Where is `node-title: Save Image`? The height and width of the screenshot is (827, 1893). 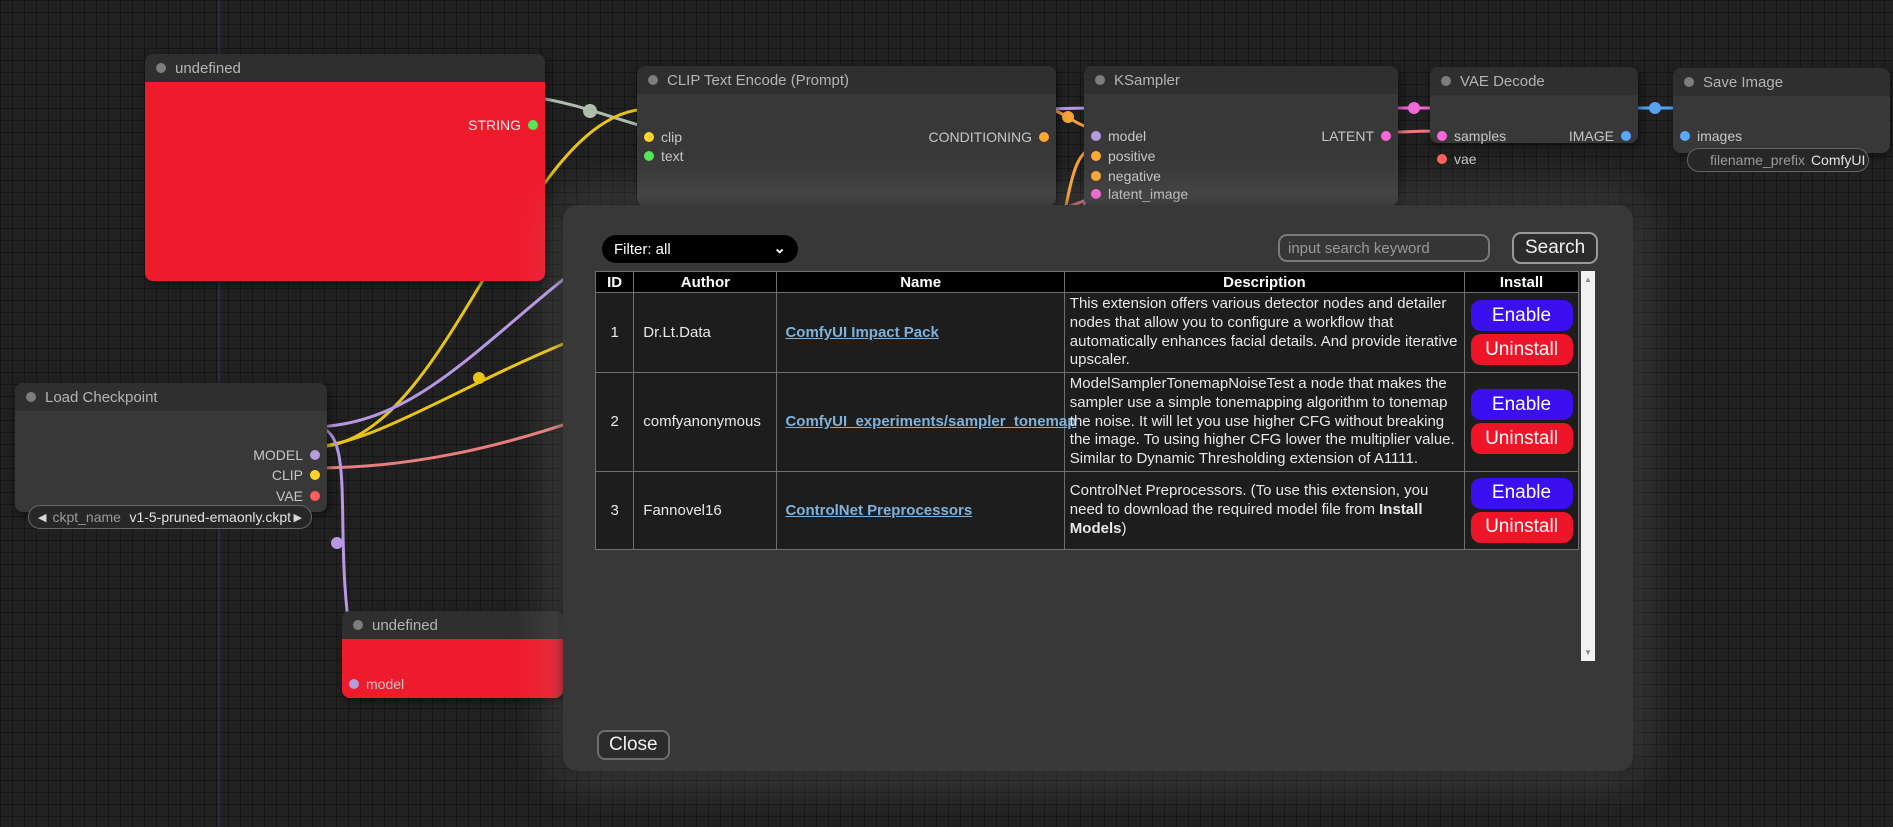
node-title: Save Image is located at coordinates (1743, 82).